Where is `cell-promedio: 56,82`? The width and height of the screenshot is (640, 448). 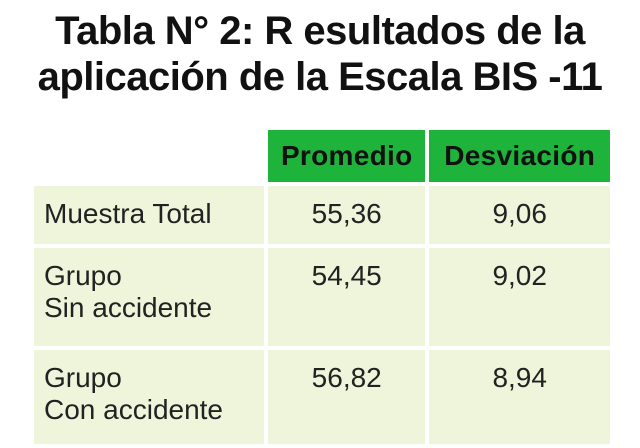 cell-promedio: 56,82 is located at coordinates (347, 397).